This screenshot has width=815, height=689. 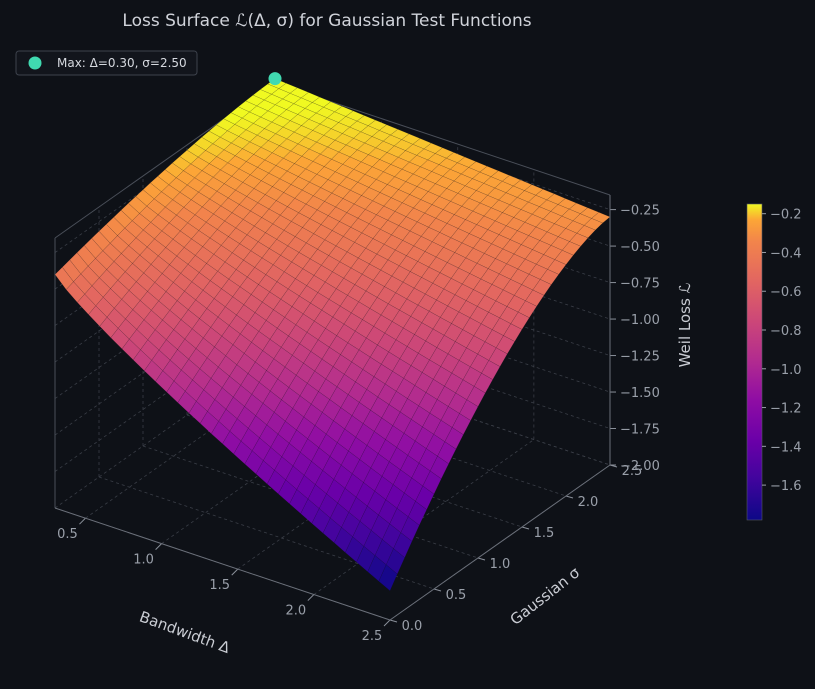 What do you see at coordinates (67, 534) in the screenshot?
I see `x-tick-label: 0.5` at bounding box center [67, 534].